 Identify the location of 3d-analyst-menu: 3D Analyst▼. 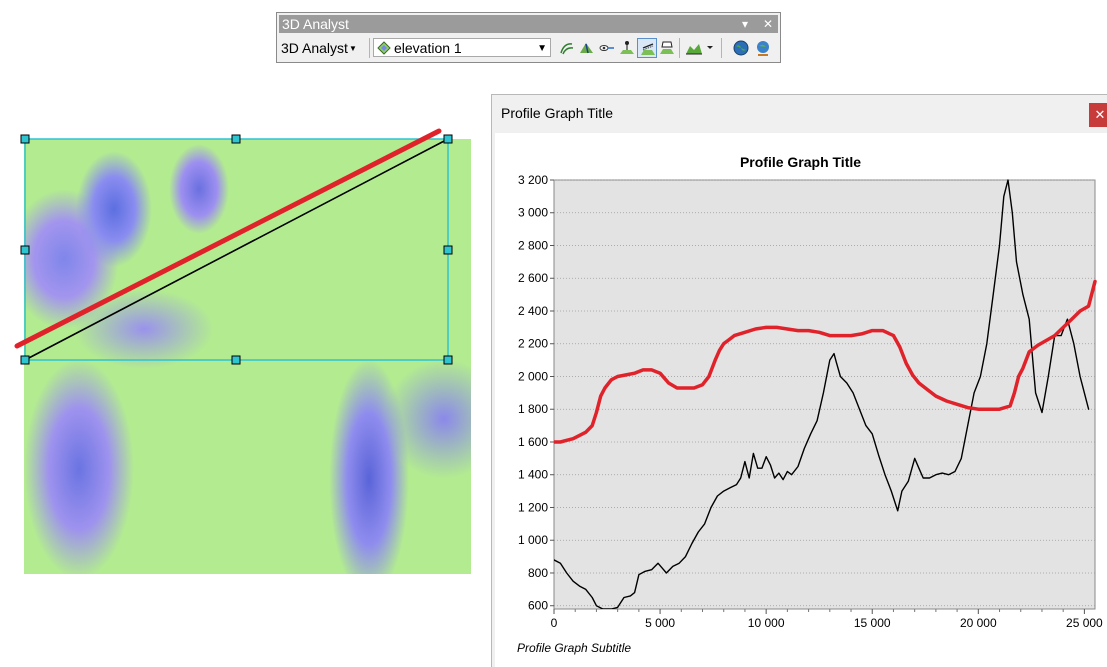
(319, 48).